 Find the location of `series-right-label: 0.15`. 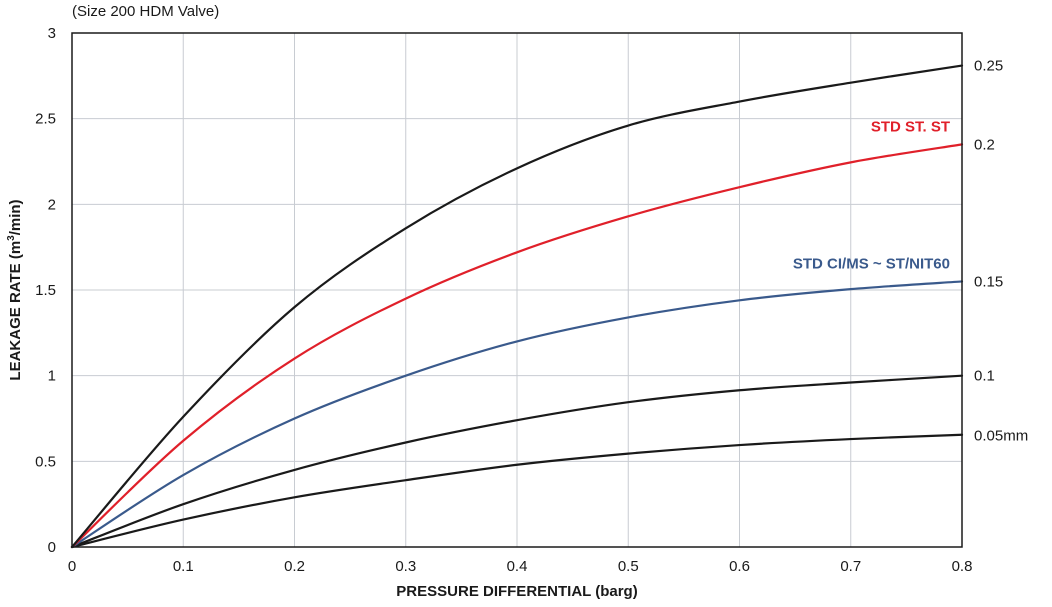

series-right-label: 0.15 is located at coordinates (988, 281).